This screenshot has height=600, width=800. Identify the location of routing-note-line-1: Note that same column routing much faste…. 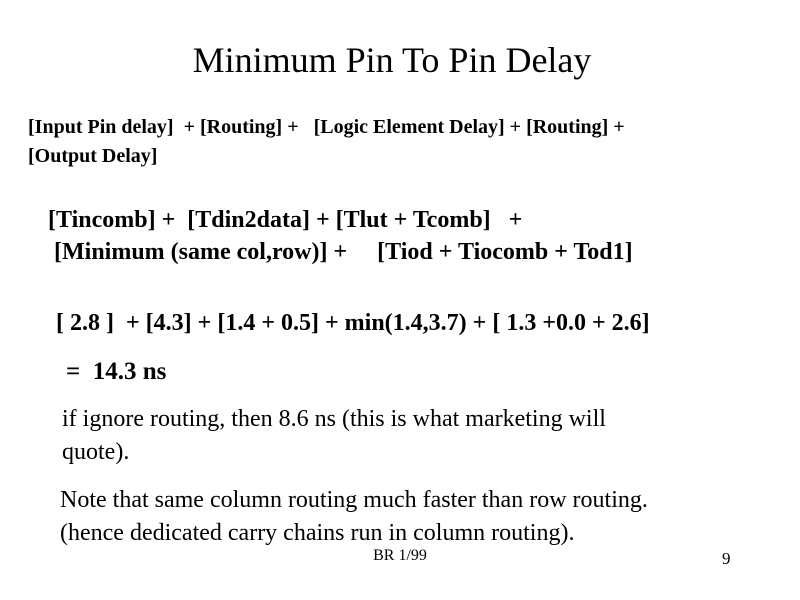
(354, 500).